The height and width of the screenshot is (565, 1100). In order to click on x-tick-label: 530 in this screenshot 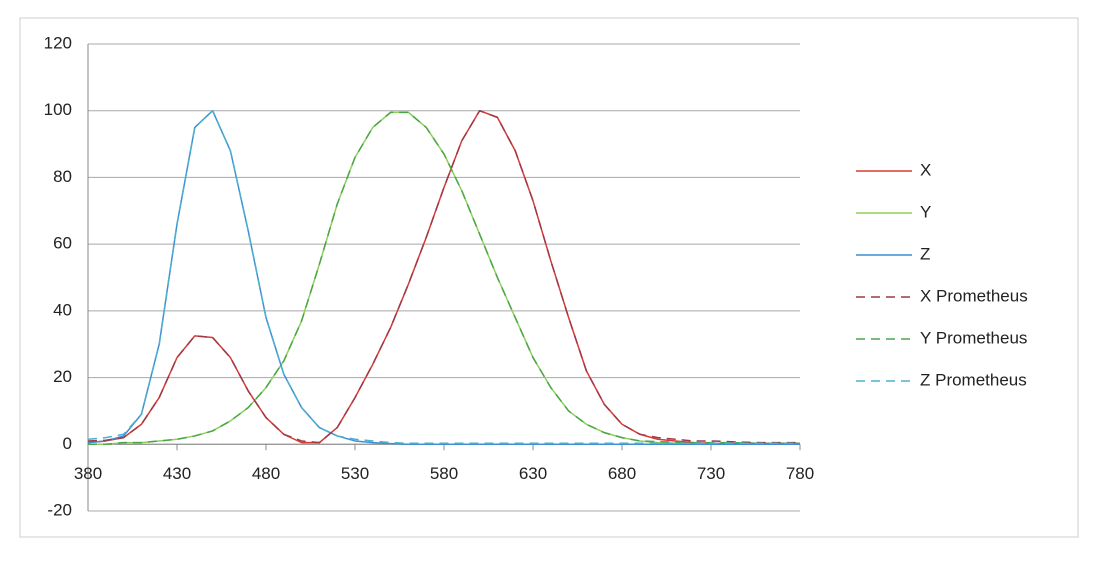, I will do `click(355, 473)`.